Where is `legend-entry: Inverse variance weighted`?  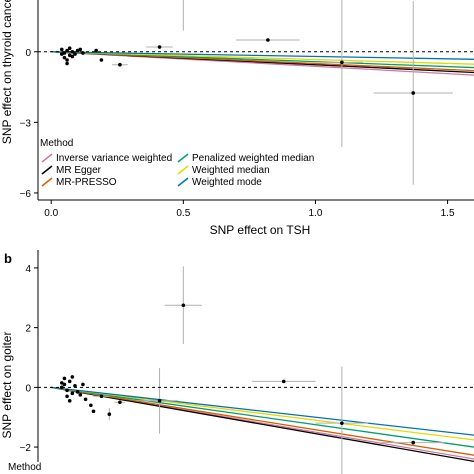 legend-entry: Inverse variance weighted is located at coordinates (114, 158).